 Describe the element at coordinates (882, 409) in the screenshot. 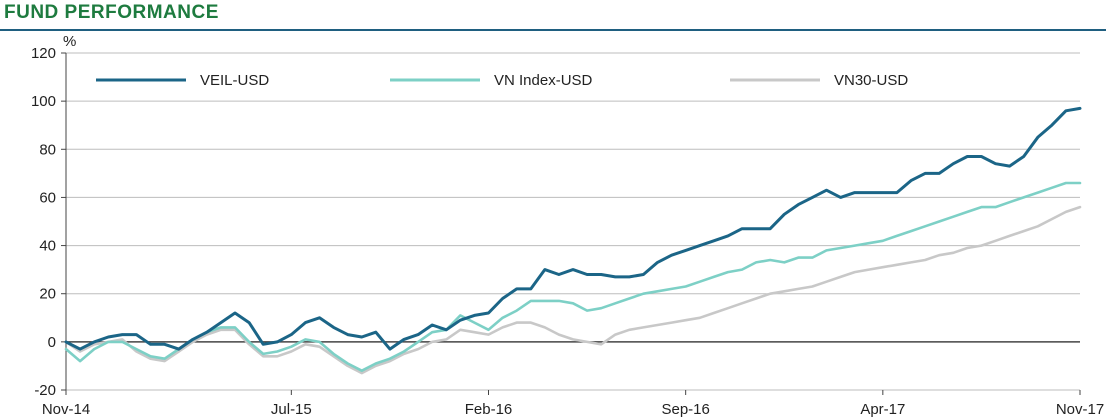

I see `x-tick-label: Apr-17` at that location.